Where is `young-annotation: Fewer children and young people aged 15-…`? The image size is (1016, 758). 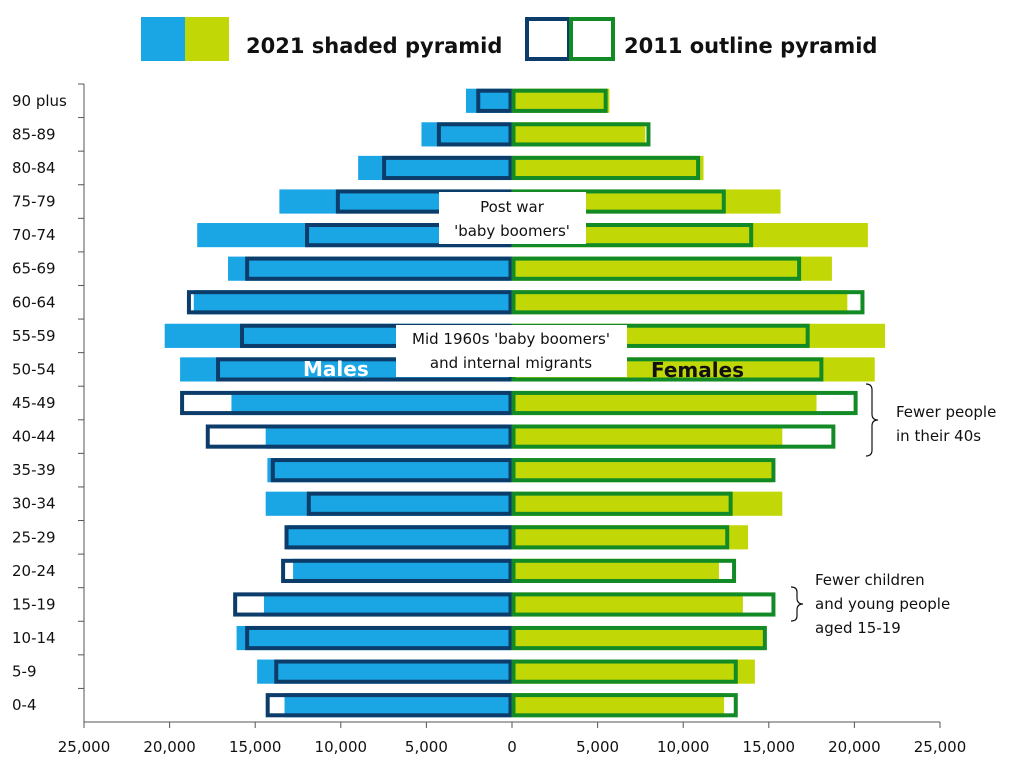
young-annotation: Fewer children and young people aged 15-… is located at coordinates (870, 604).